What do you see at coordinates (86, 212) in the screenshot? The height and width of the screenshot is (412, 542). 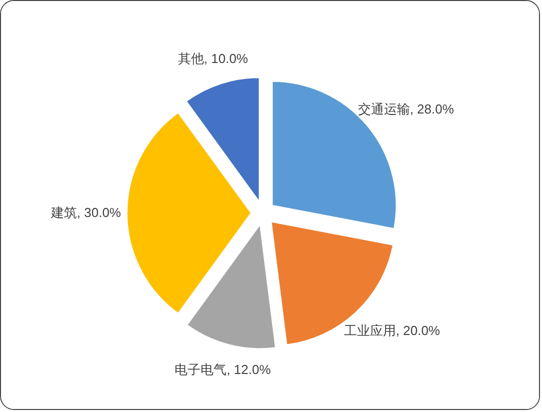 I see `slice-label: 建筑, 30.0%` at bounding box center [86, 212].